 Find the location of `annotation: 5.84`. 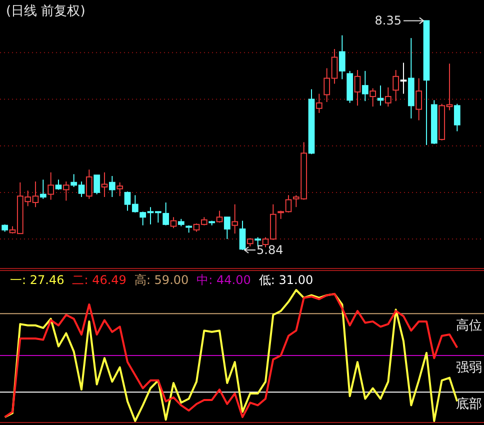

annotation: 5.84 is located at coordinates (270, 250).